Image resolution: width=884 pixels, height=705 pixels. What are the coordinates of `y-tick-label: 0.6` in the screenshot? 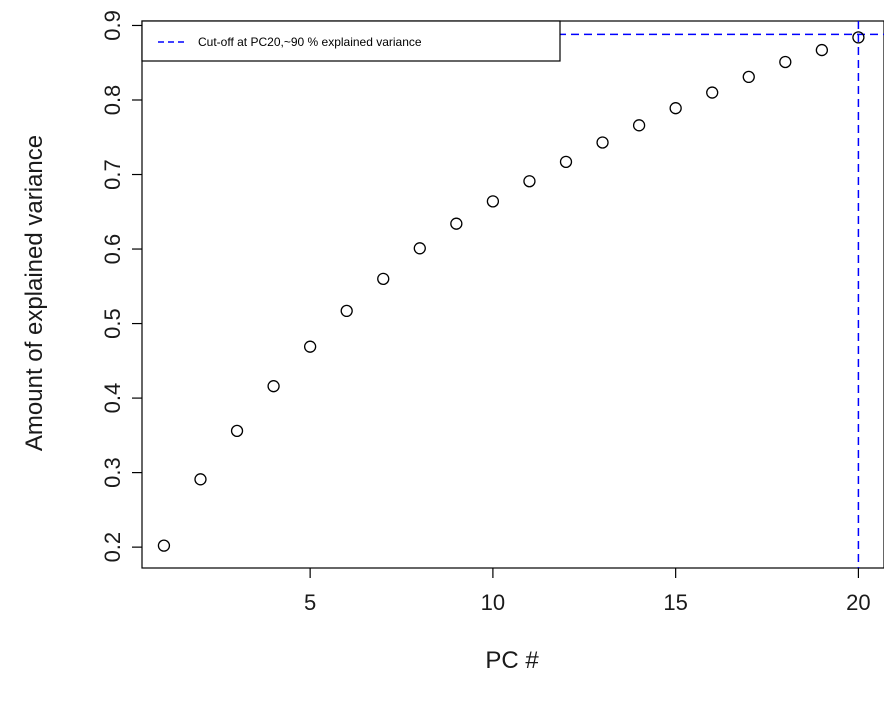 It's located at (112, 249).